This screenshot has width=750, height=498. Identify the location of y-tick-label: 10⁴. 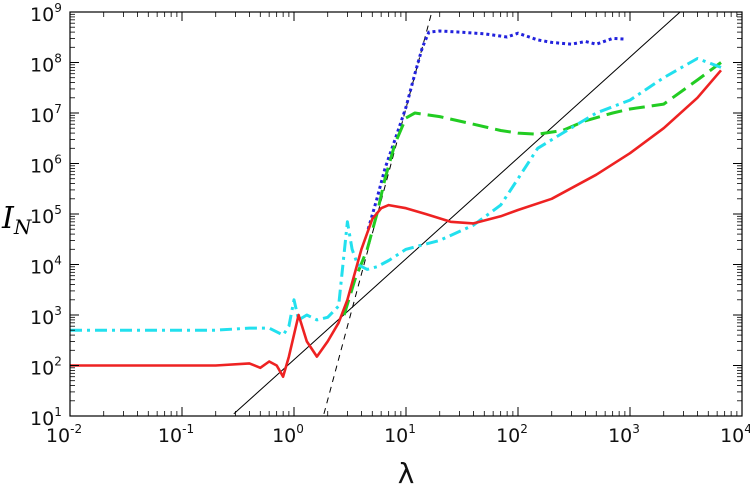
(46, 266).